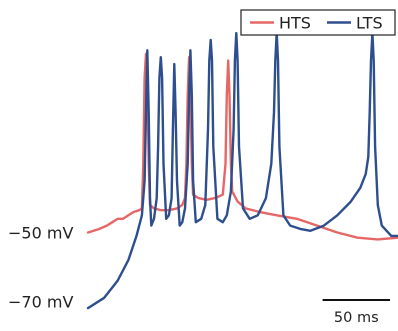 The width and height of the screenshot is (398, 331). Describe the element at coordinates (295, 23) in the screenshot. I see `legend-label-hts: HTS` at that location.